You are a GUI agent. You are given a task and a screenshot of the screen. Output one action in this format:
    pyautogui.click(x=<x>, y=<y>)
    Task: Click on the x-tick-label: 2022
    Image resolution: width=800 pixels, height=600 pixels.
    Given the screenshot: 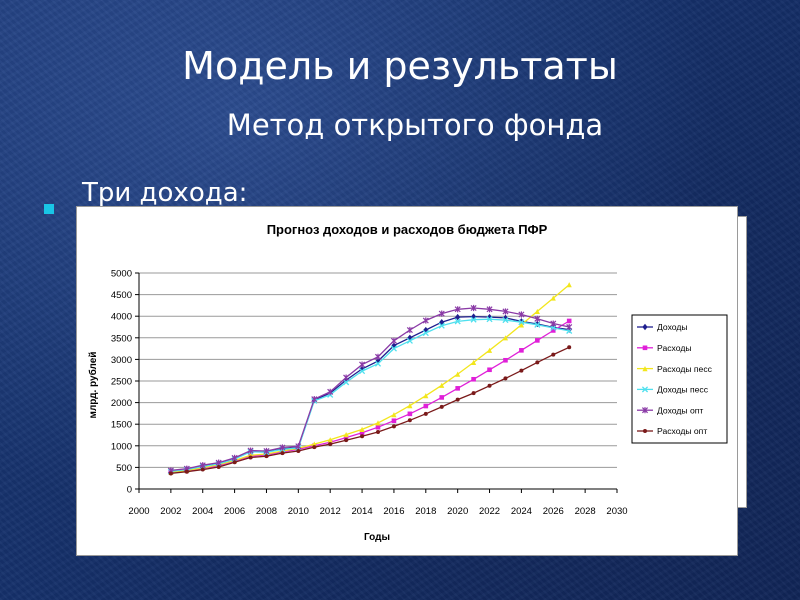 What is the action you would take?
    pyautogui.click(x=489, y=511)
    